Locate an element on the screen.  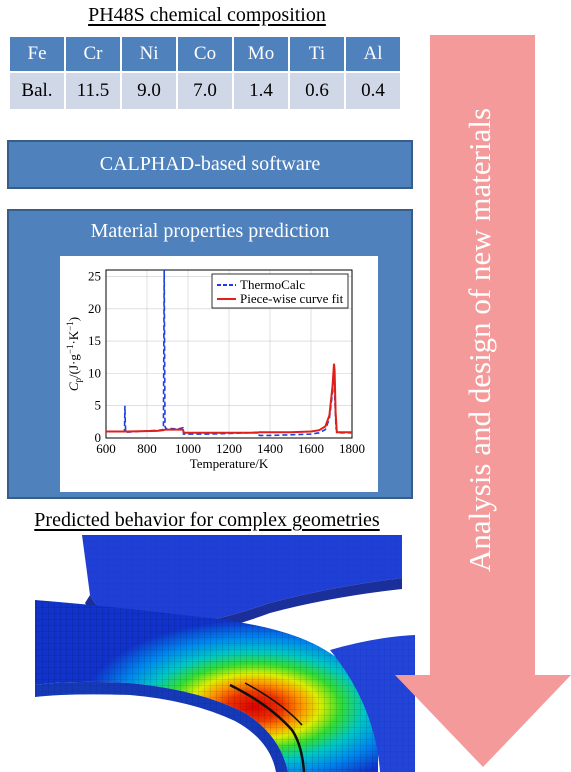
element-header: Cr is located at coordinates (93, 54).